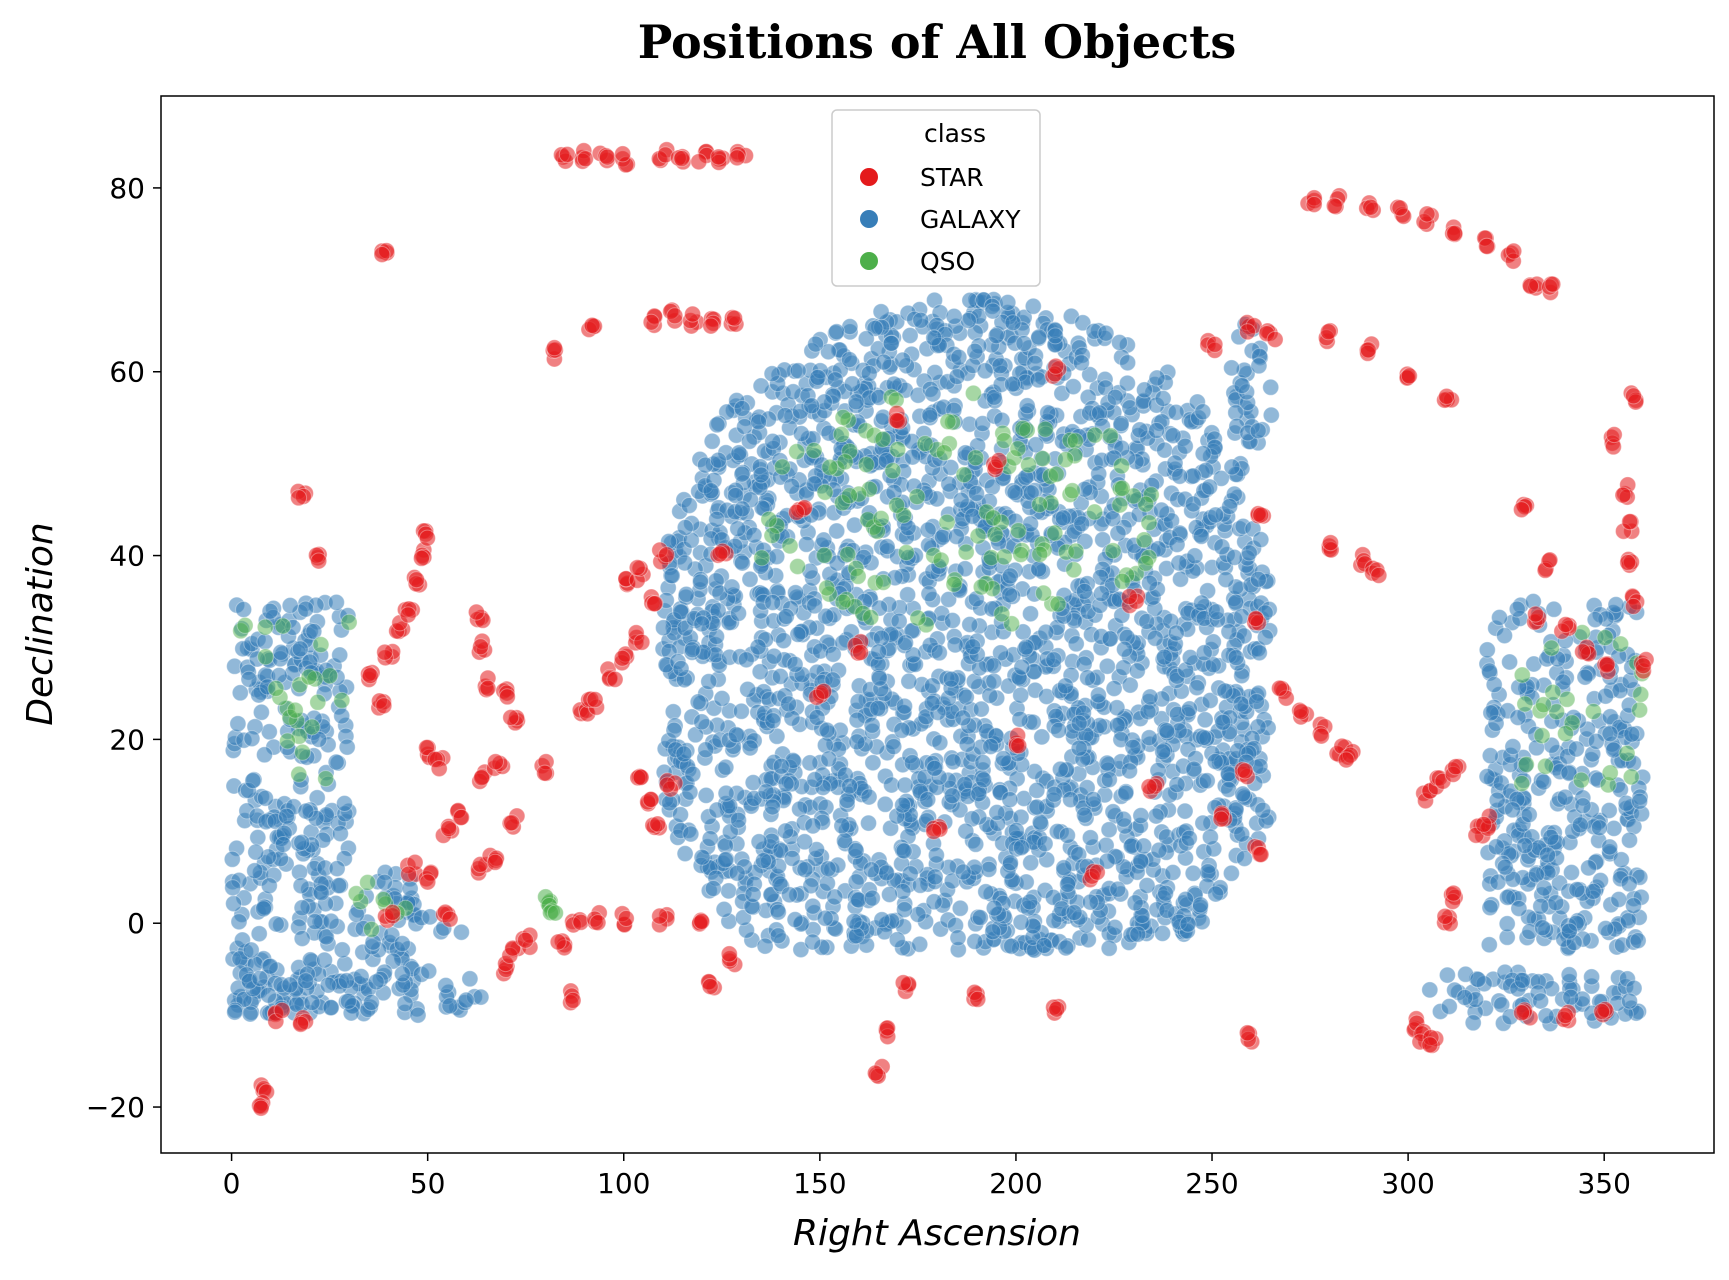 The width and height of the screenshot is (1729, 1280). What do you see at coordinates (955, 133) in the screenshot?
I see `legend-title: class` at bounding box center [955, 133].